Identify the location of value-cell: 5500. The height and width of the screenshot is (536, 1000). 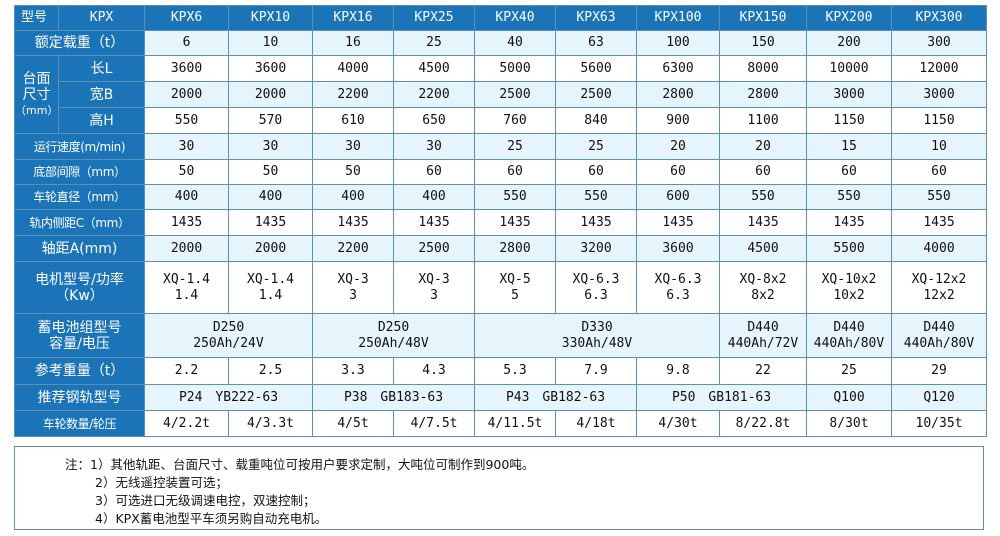
(849, 248).